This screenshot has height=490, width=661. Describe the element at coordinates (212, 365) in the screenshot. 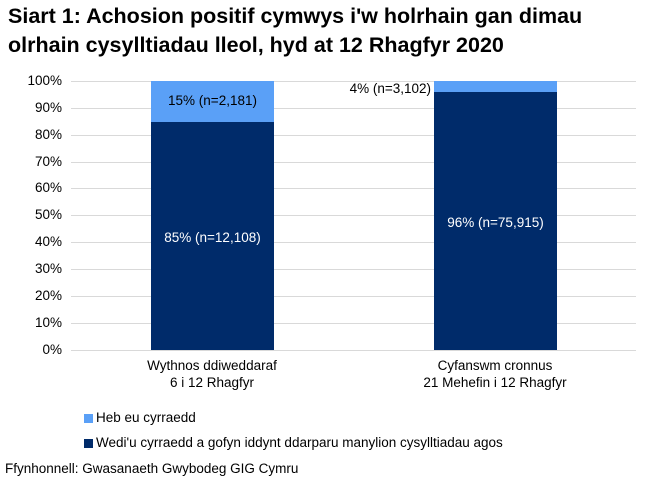

I see `x-category-line: Wythnos ddiweddaraf` at that location.